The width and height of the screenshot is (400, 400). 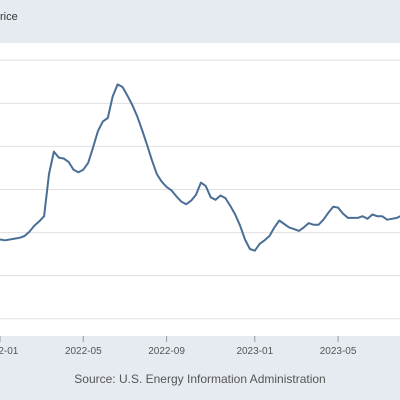 What do you see at coordinates (9, 17) in the screenshot?
I see `chart-title: rice` at bounding box center [9, 17].